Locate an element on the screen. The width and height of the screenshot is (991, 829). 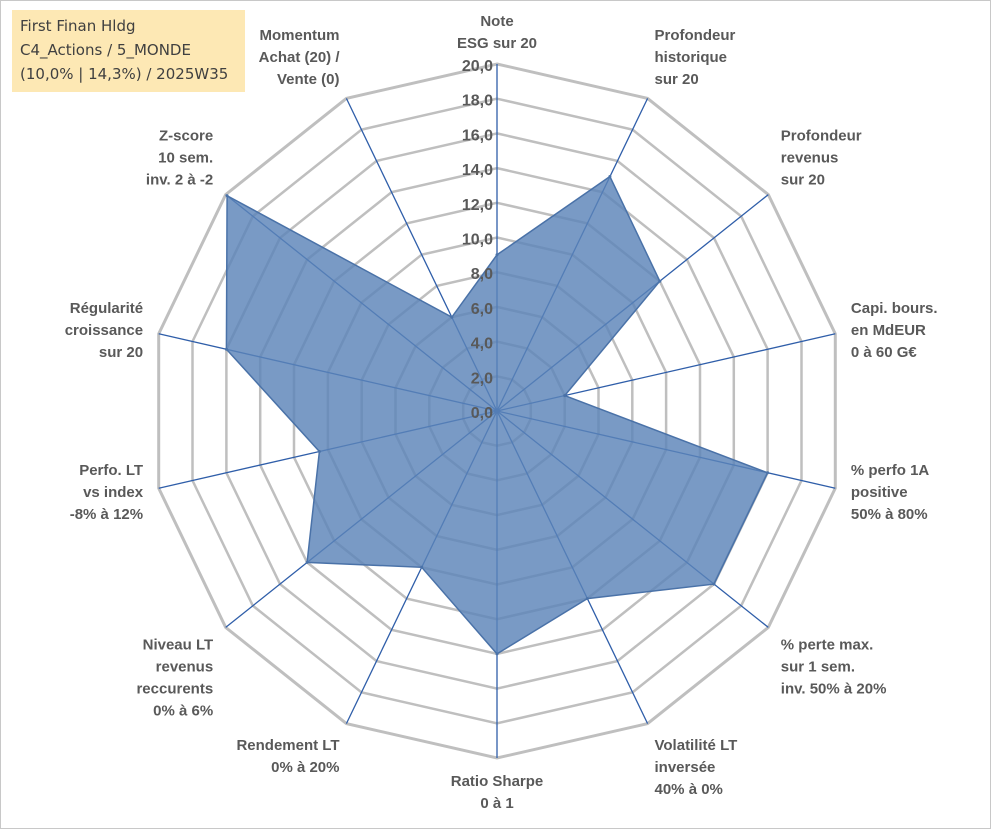
category-label: Volatilité LT inversée 40% à 0% is located at coordinates (696, 767).